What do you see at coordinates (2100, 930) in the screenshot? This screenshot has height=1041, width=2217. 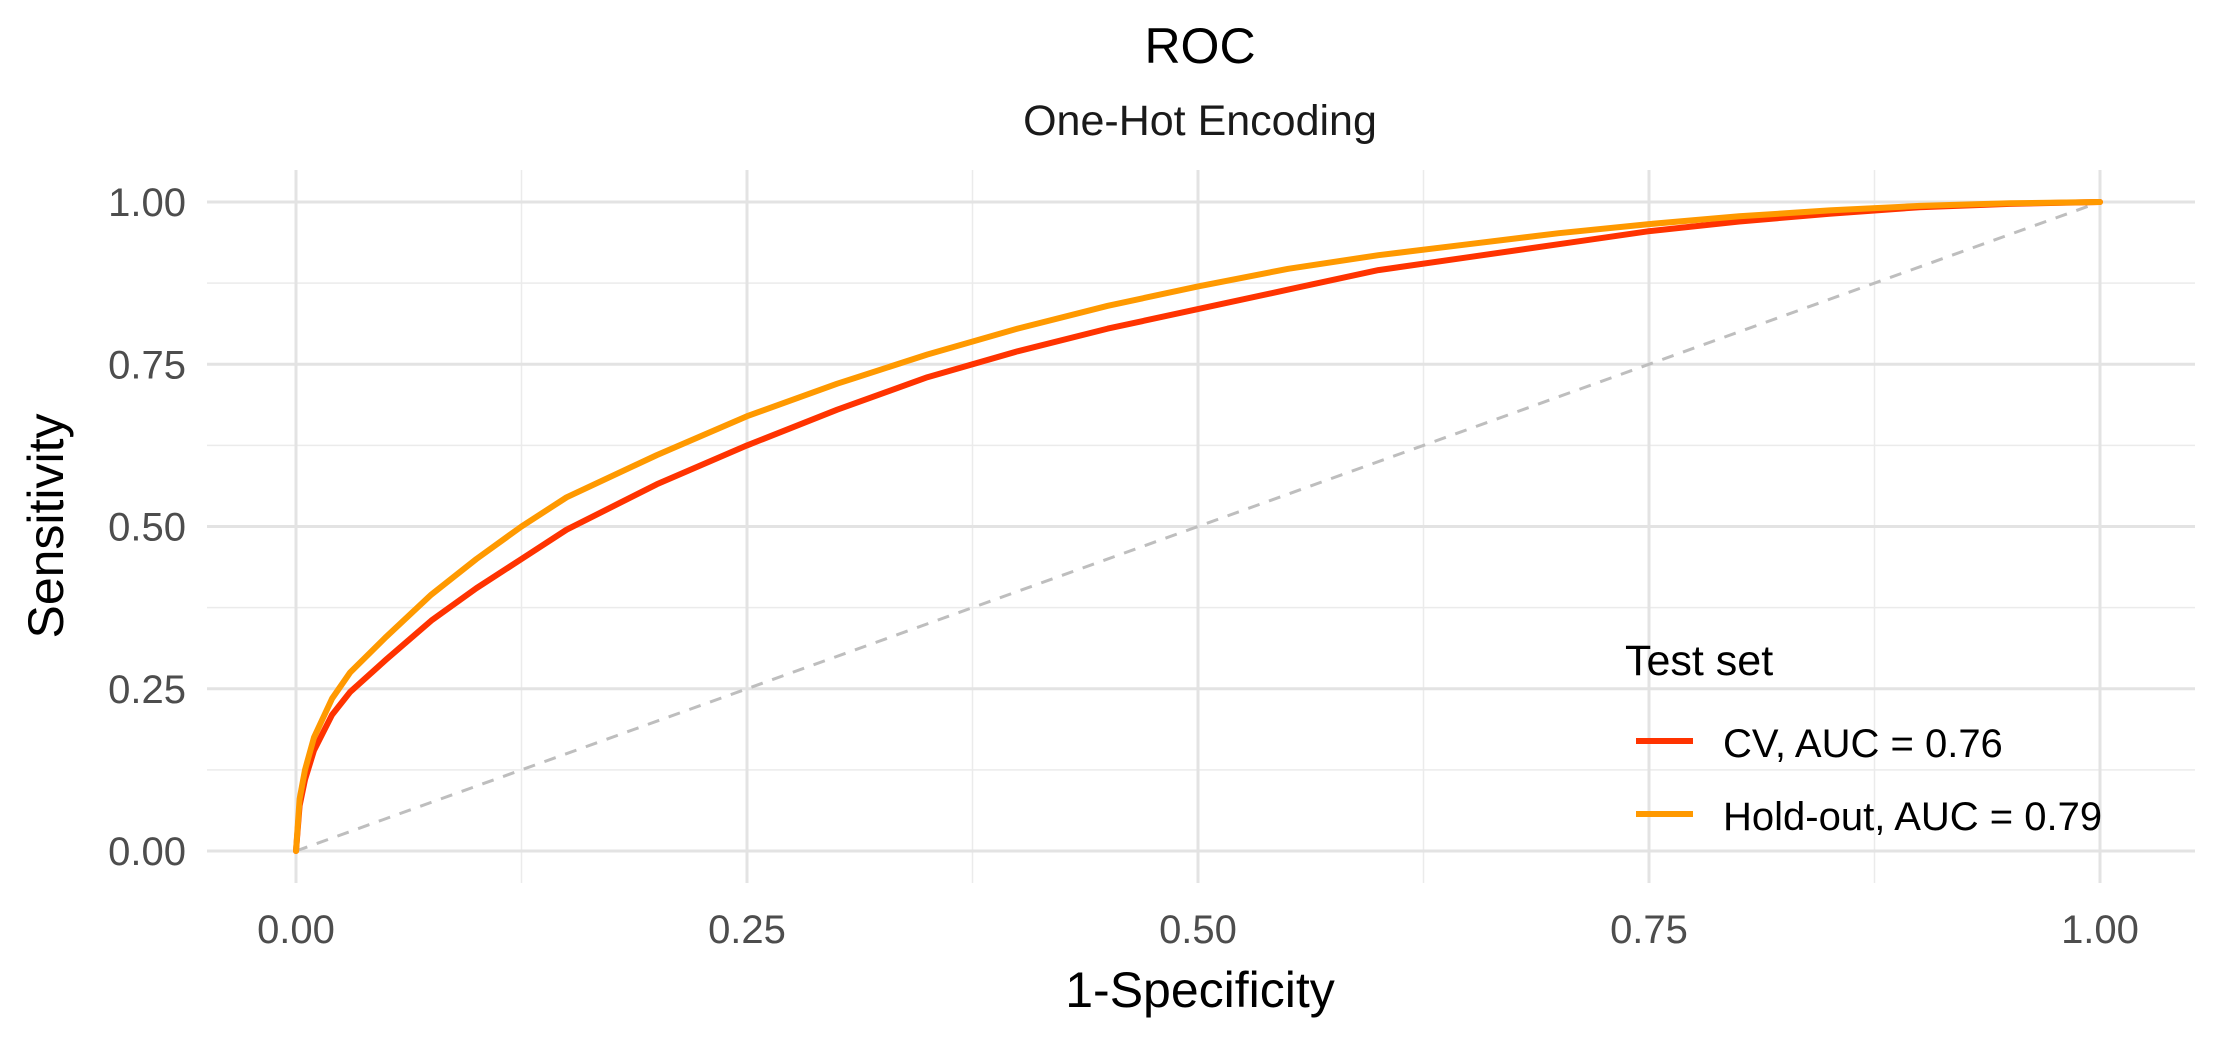 I see `x-tick-label: 1.00` at bounding box center [2100, 930].